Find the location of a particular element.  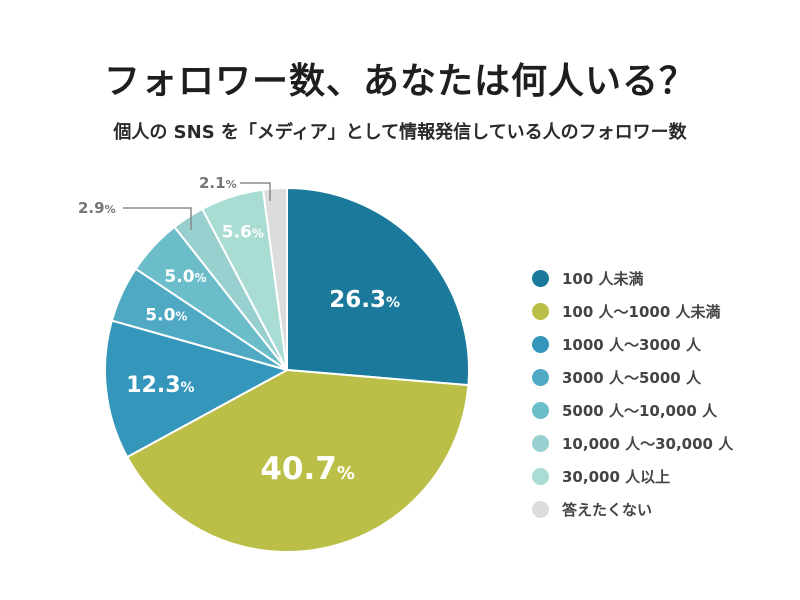

legend-item-4: 3000 人～5000 人 is located at coordinates (632, 377).